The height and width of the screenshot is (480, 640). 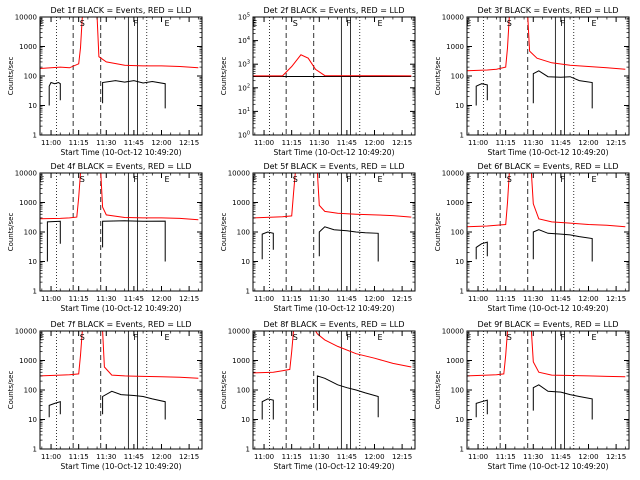 I want to click on panel-title: Det 6f BLACK = Events, RED = LLD, so click(x=547, y=166).